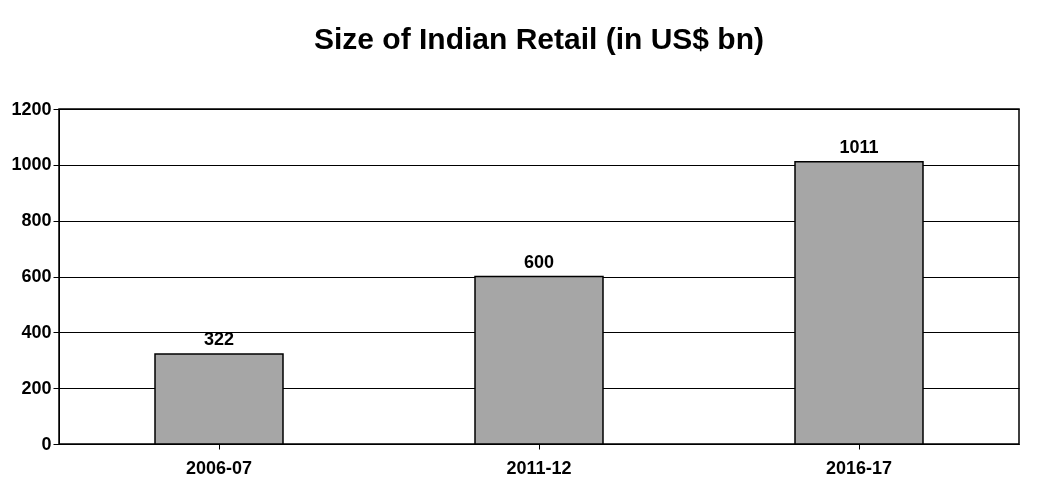 This screenshot has width=1064, height=498. What do you see at coordinates (46, 443) in the screenshot?
I see `y-tick-label: 0` at bounding box center [46, 443].